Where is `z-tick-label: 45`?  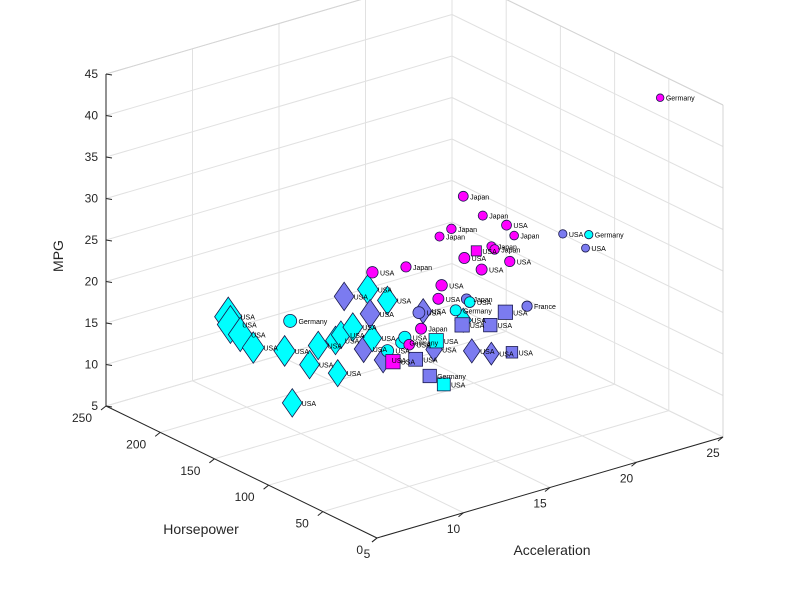 z-tick-label: 45 is located at coordinates (92, 74).